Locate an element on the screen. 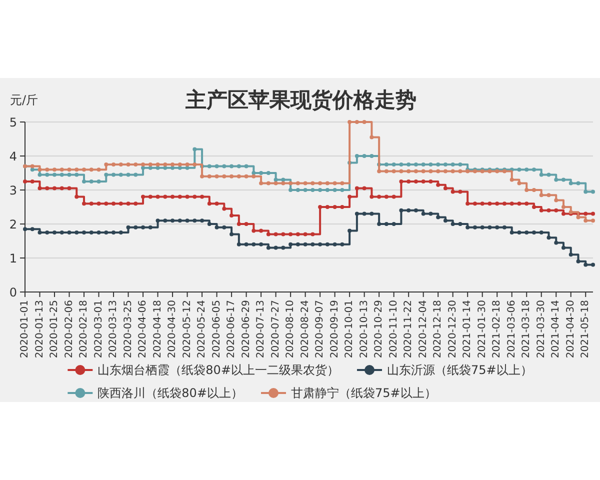 Image resolution: width=600 pixels, height=480 pixels. x-tick-label: 2020-07-13 is located at coordinates (261, 329).